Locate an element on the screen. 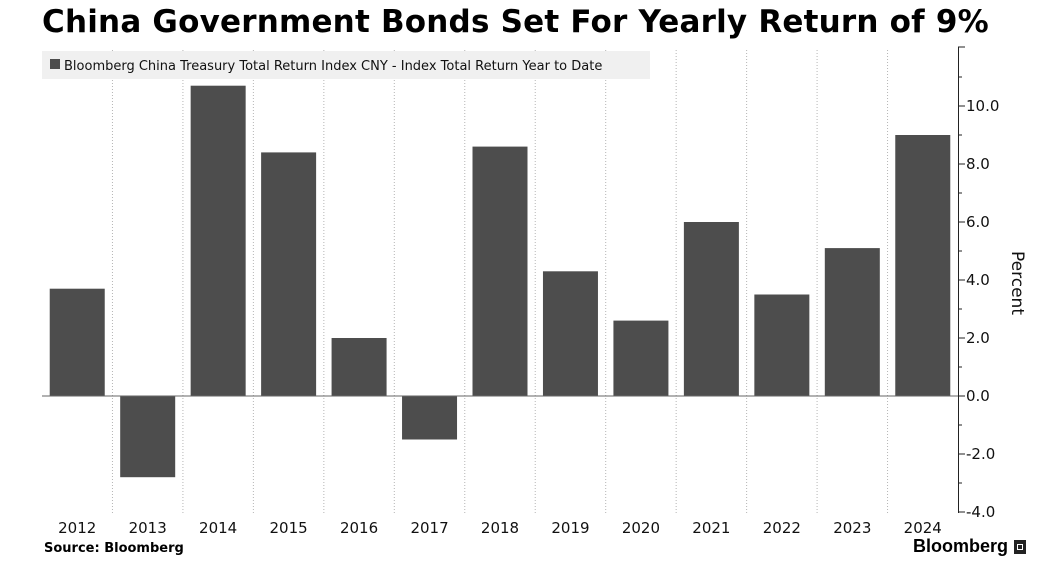  y-tick-label: -4.0 is located at coordinates (980, 512).